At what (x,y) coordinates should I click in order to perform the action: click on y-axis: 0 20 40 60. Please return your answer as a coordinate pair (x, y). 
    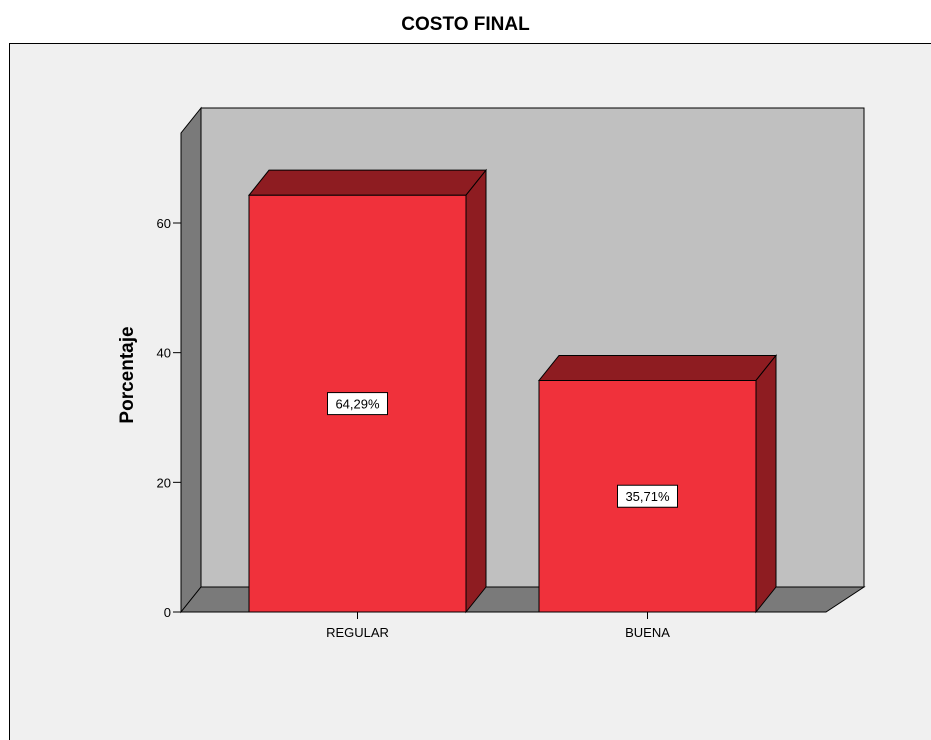
    Looking at the image, I should click on (169, 418).